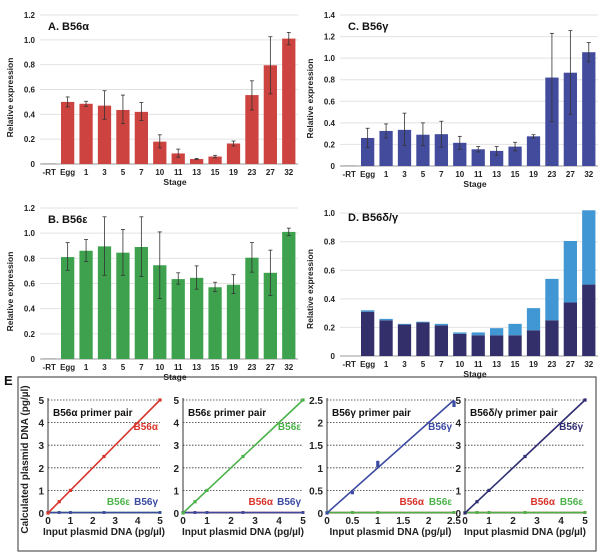  Describe the element at coordinates (515, 174) in the screenshot. I see `x-tick-label: 15` at that location.